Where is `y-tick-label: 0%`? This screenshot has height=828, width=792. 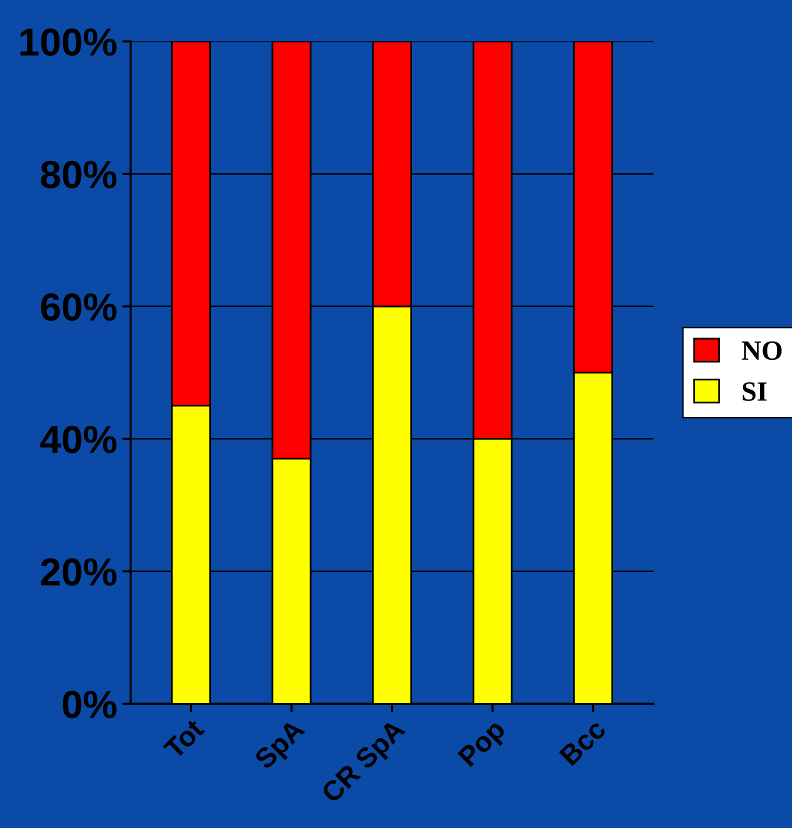 y-tick-label: 0% is located at coordinates (89, 704).